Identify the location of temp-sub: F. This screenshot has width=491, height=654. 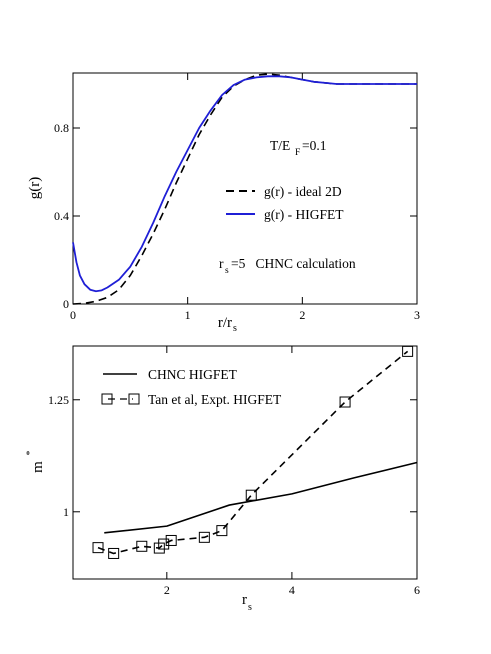
(297, 153).